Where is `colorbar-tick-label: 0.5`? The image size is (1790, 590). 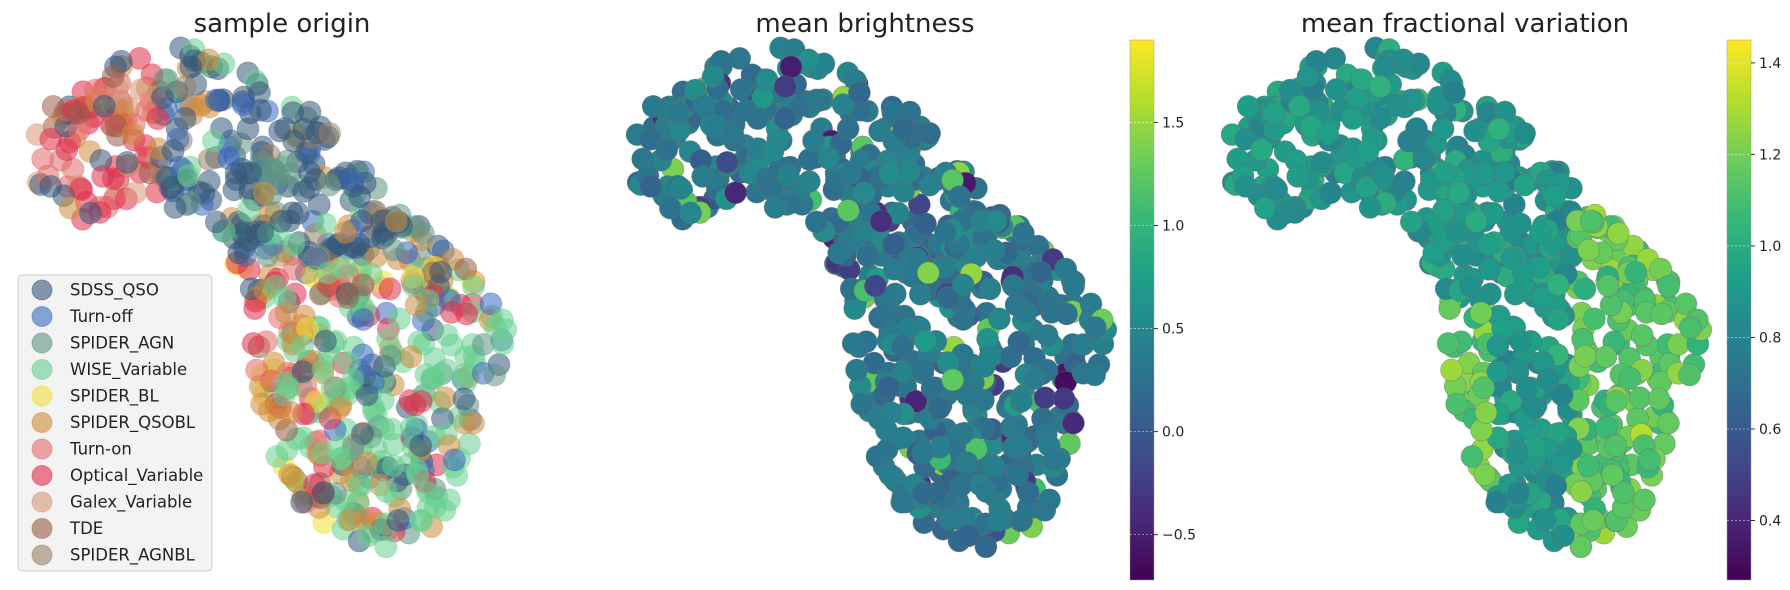
colorbar-tick-label: 0.5 is located at coordinates (1173, 330).